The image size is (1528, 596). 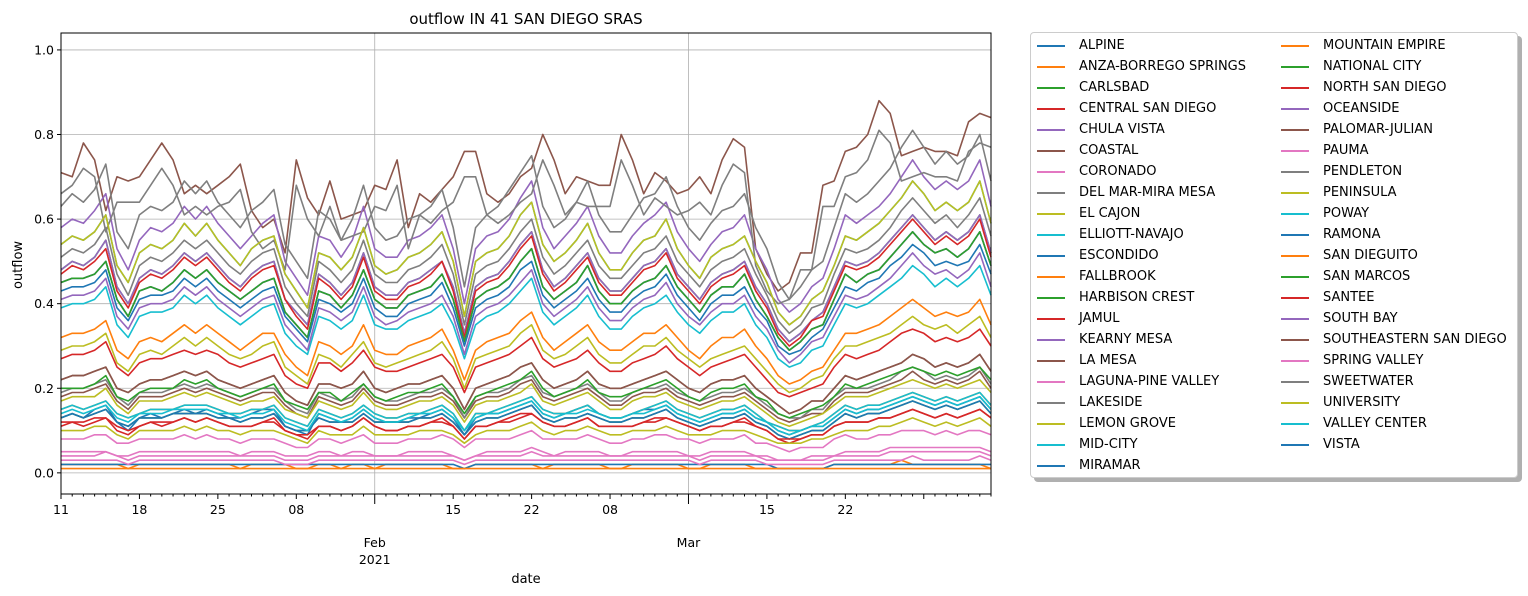 What do you see at coordinates (1346, 150) in the screenshot?
I see `legend-label: PAUMA` at bounding box center [1346, 150].